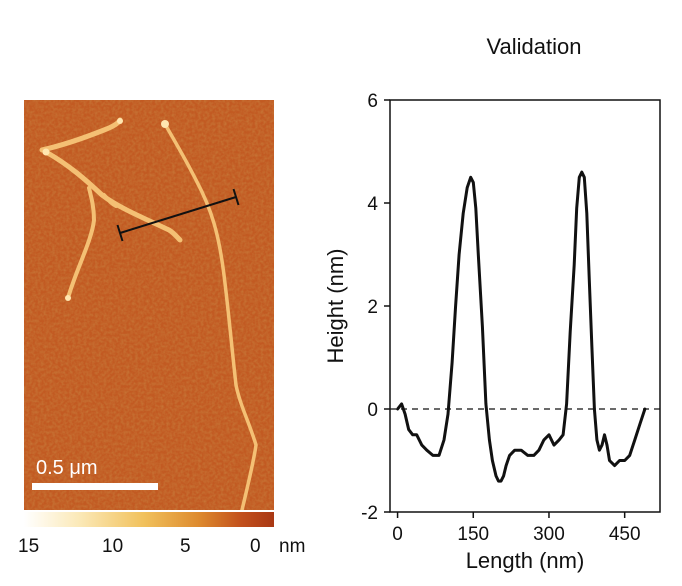  I want to click on y-axis-label: Height (nm), so click(335, 306).